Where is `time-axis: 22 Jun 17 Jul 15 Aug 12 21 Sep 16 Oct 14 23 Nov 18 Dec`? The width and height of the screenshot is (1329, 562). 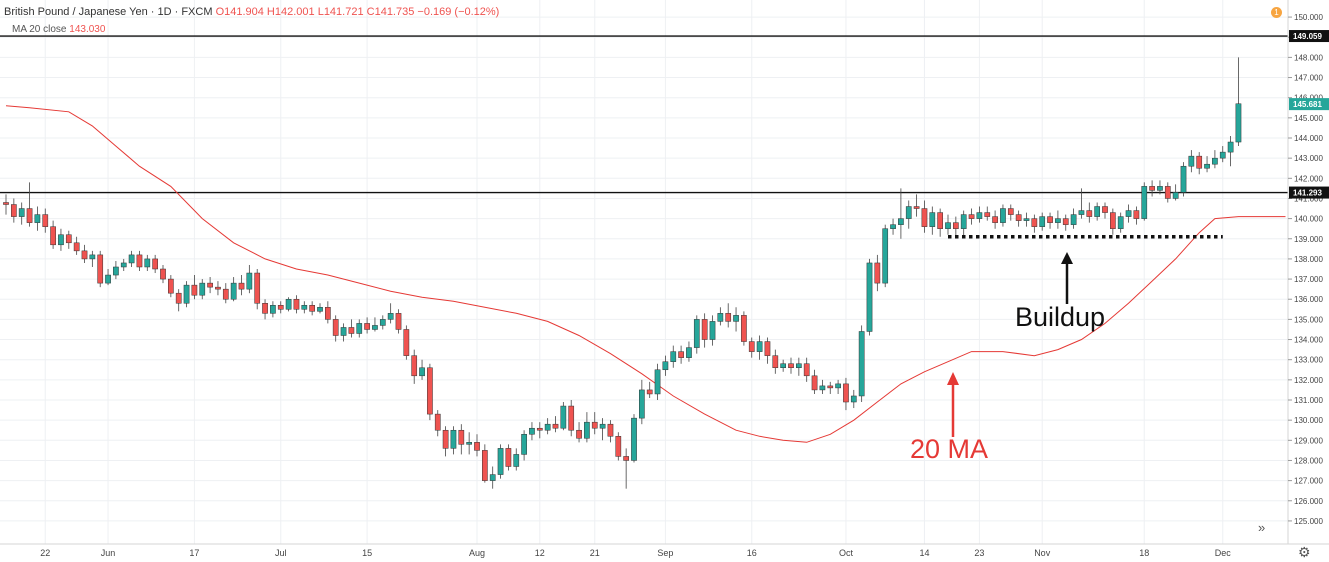
time-axis: 22 Jun 17 Jul 15 Aug 12 21 Sep 16 Oct 14 23 Nov 18 Dec is located at coordinates (664, 550).